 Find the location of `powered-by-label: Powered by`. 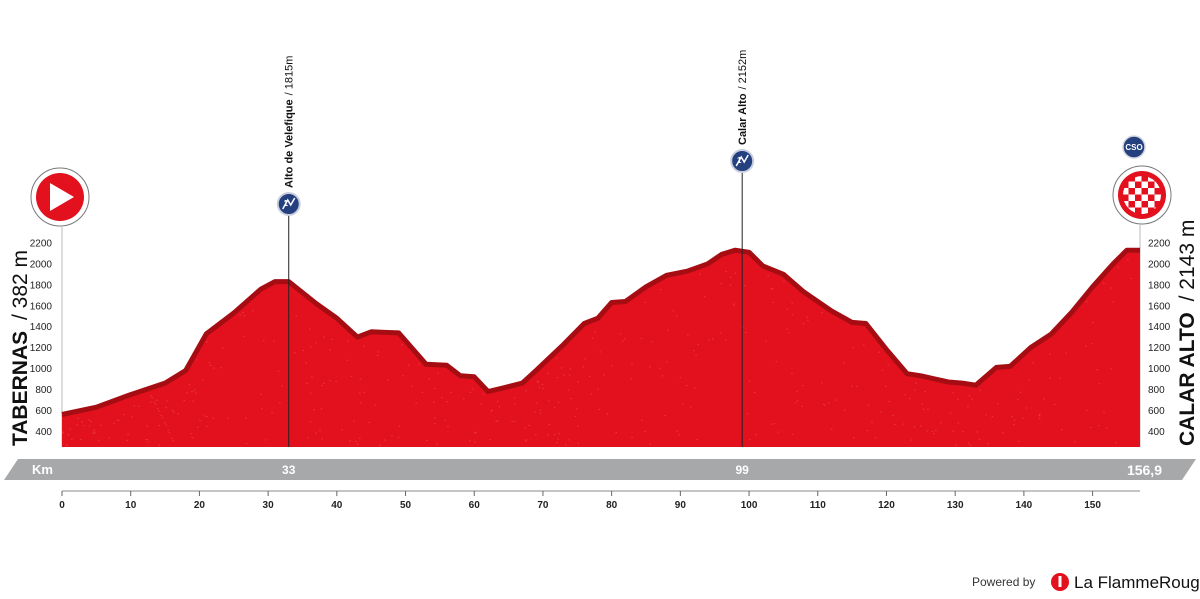

powered-by-label: Powered by is located at coordinates (1003, 582).